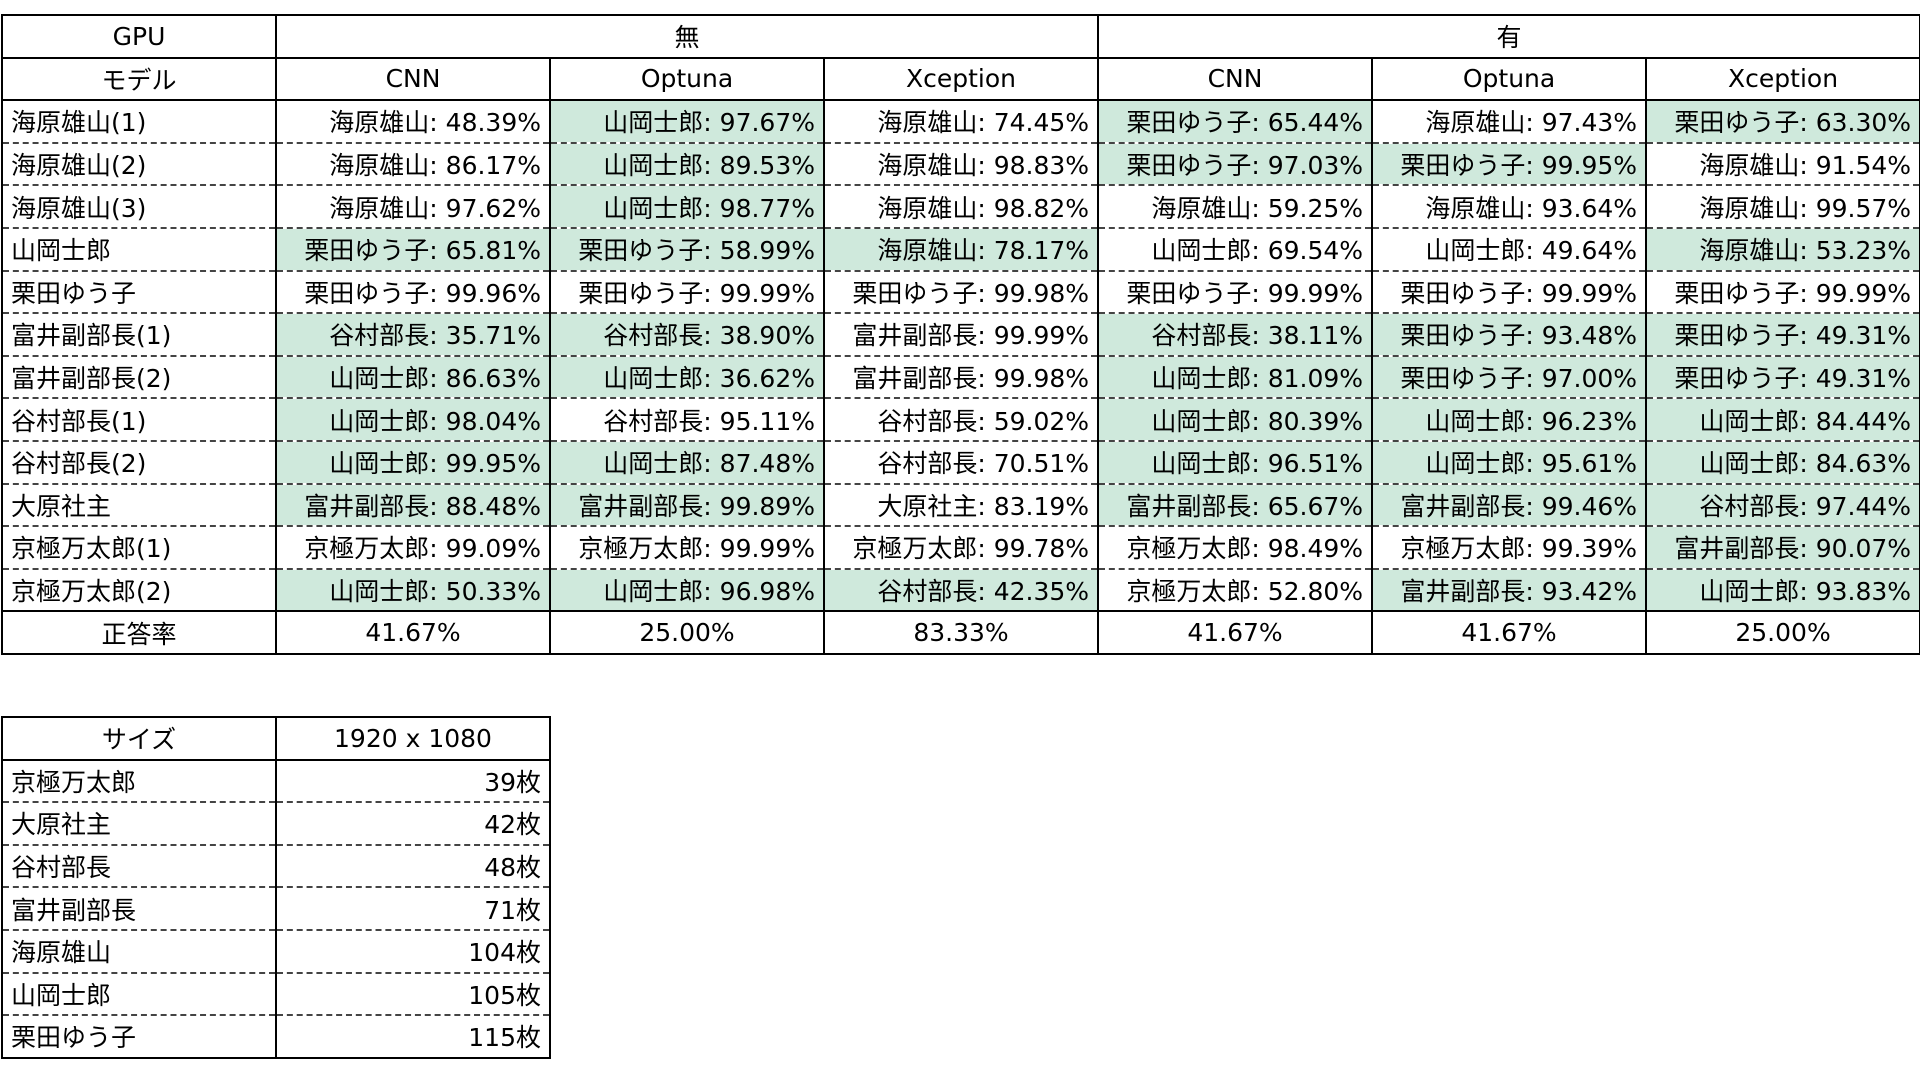 This screenshot has width=1920, height=1080. What do you see at coordinates (687, 164) in the screenshot?
I see `result-cell-highlighted: 山岡士郎: 89.53%` at bounding box center [687, 164].